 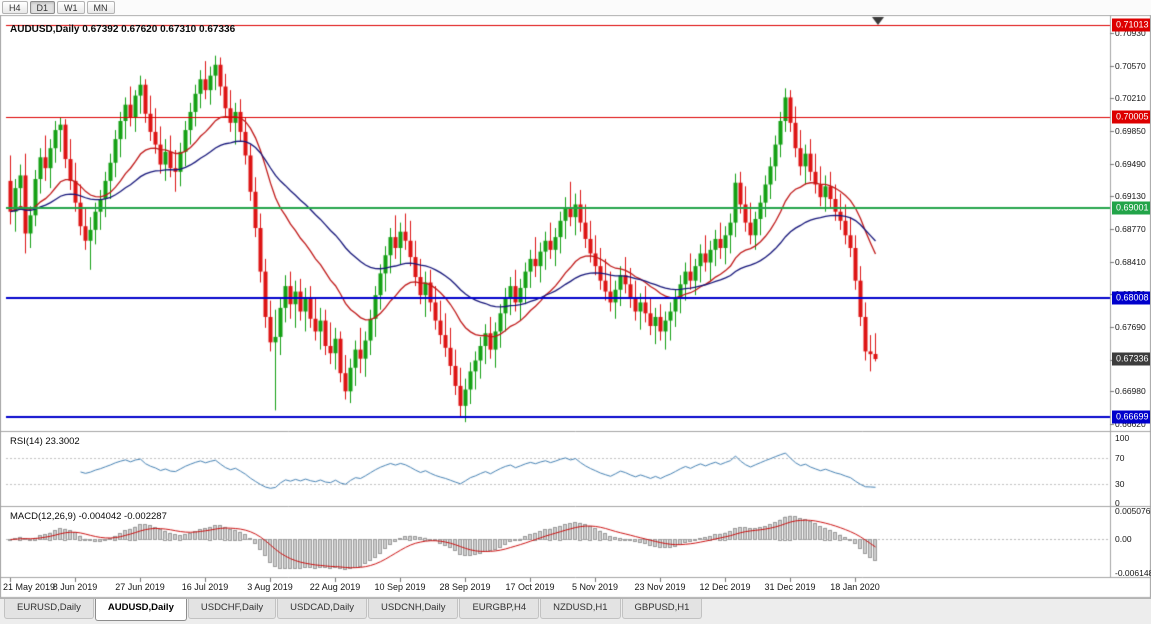 I want to click on price-tick: 0.67690, so click(x=1130, y=326).